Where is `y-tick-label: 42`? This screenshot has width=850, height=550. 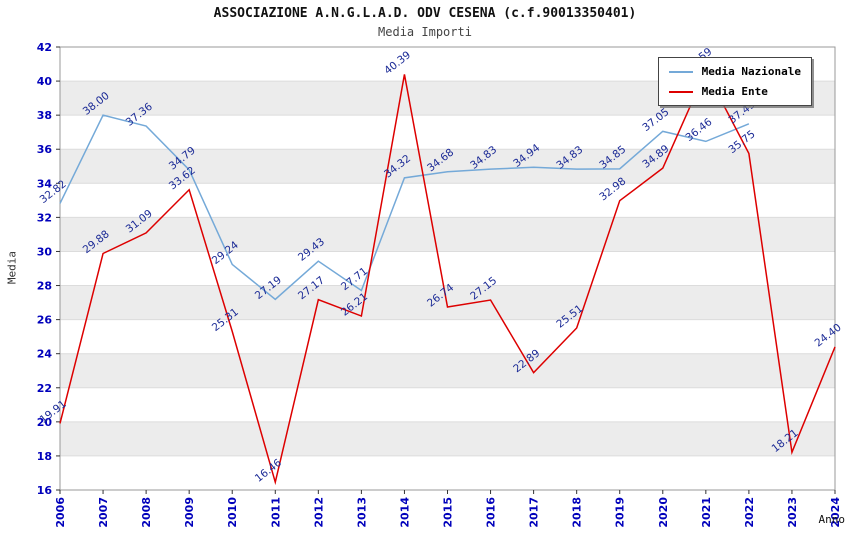 y-tick-label: 42 is located at coordinates (44, 47).